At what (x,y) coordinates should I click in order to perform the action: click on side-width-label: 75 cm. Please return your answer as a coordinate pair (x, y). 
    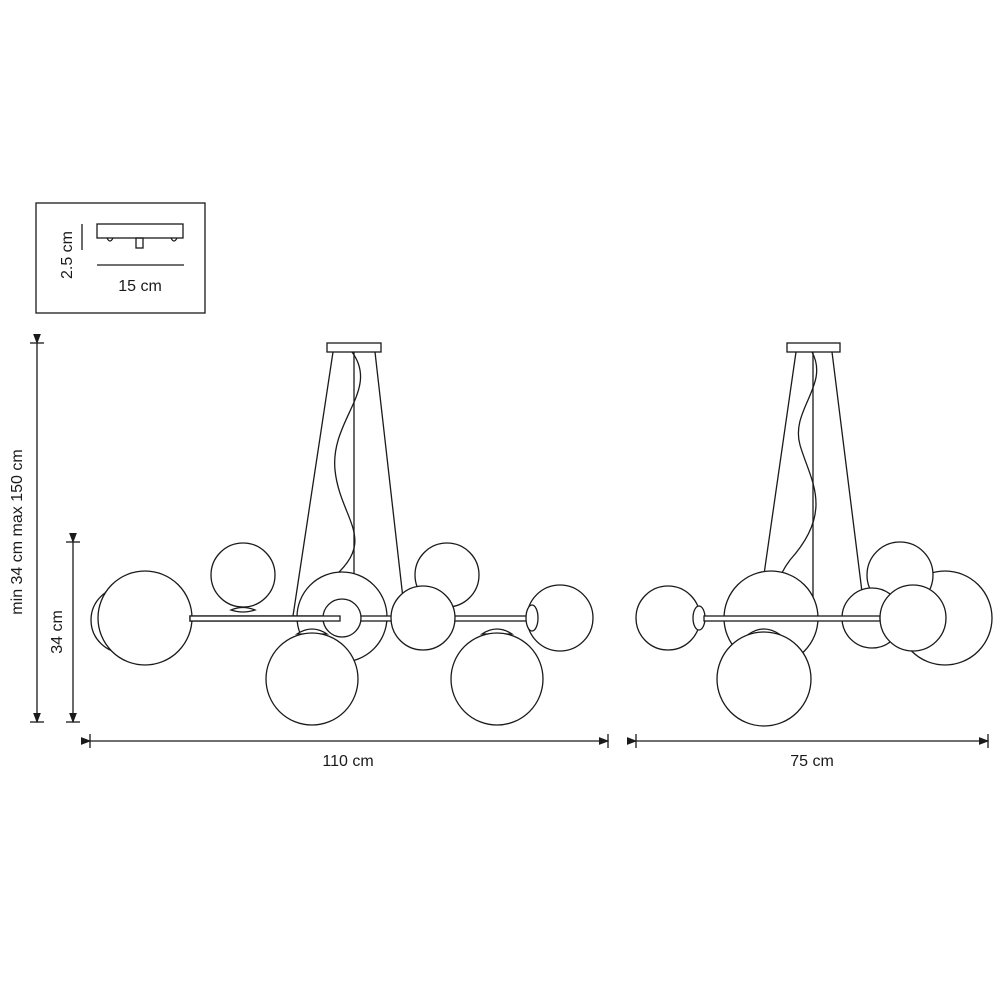
    Looking at the image, I should click on (812, 761).